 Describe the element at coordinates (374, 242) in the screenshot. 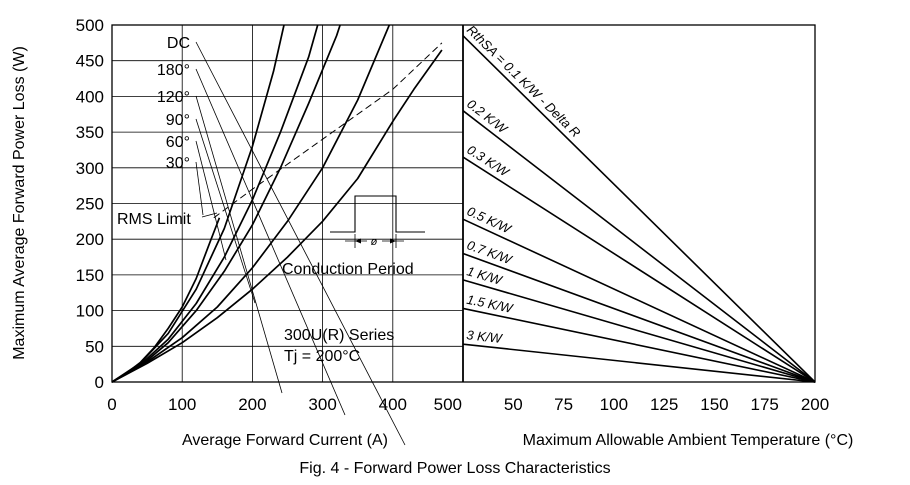

I see `phi-symbol: ø` at that location.